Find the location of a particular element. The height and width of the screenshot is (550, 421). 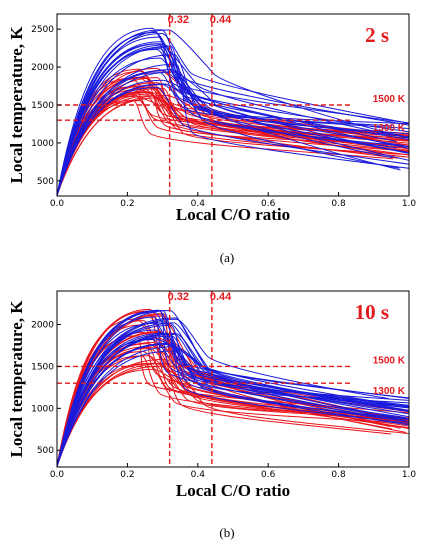

time-label: 2 s is located at coordinates (377, 35).